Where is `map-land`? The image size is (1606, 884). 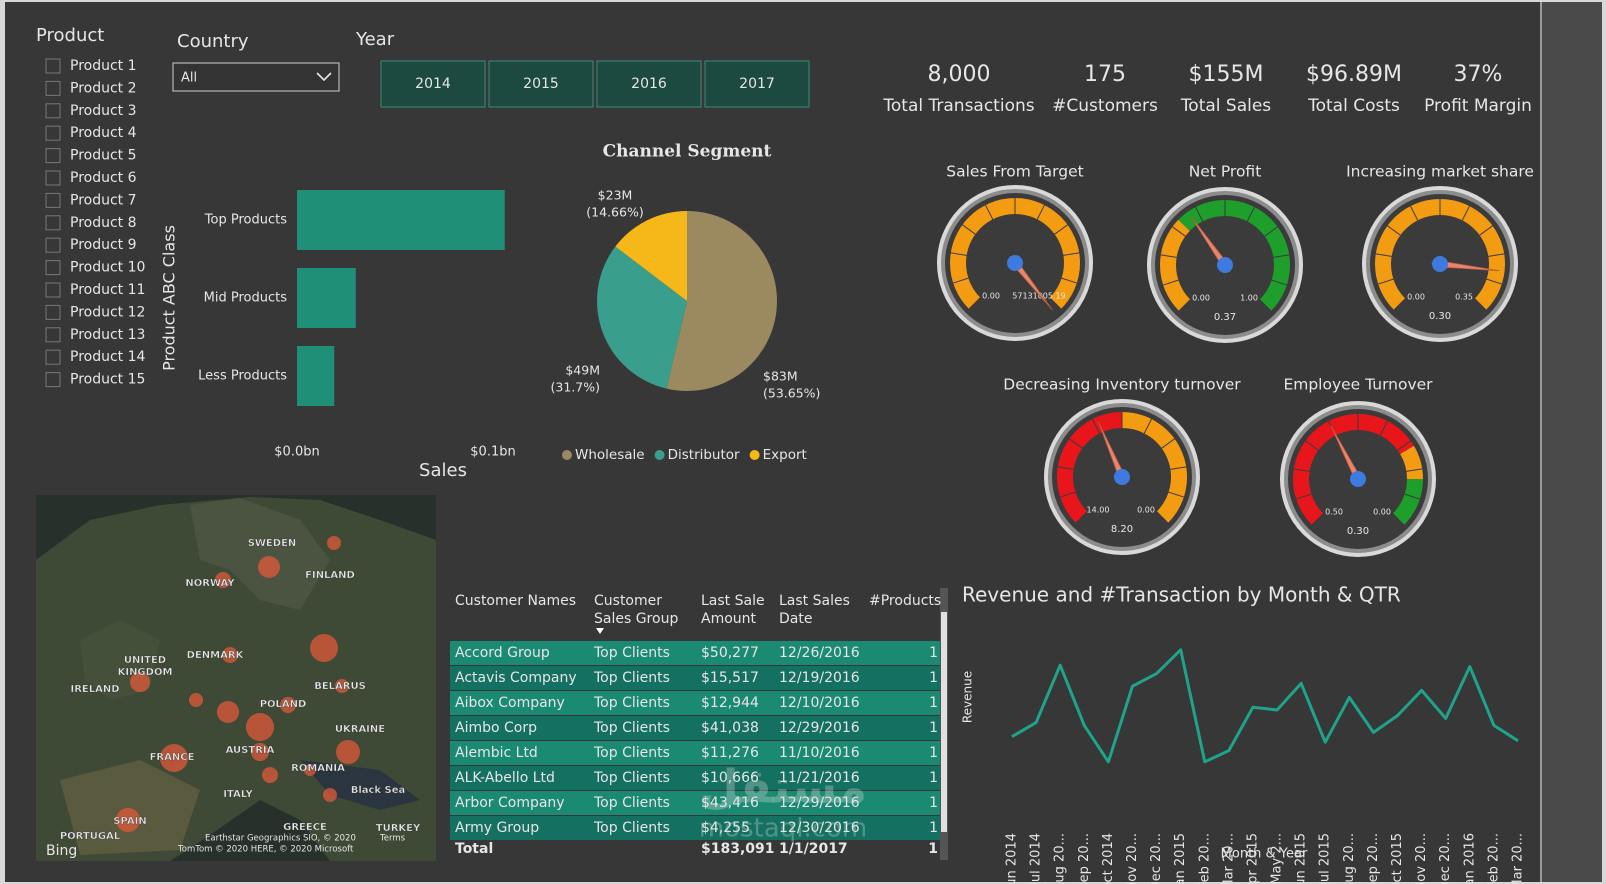
map-land is located at coordinates (260, 554).